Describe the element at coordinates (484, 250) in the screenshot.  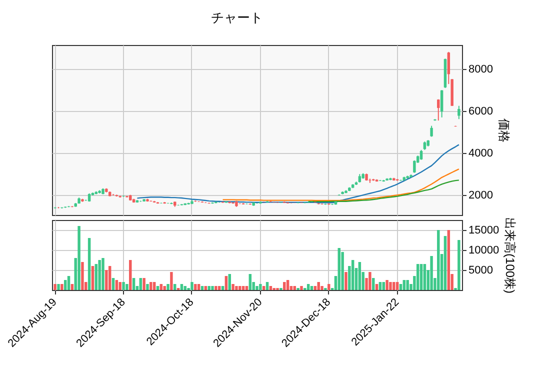
I see `y-tick-label: 10000` at that location.